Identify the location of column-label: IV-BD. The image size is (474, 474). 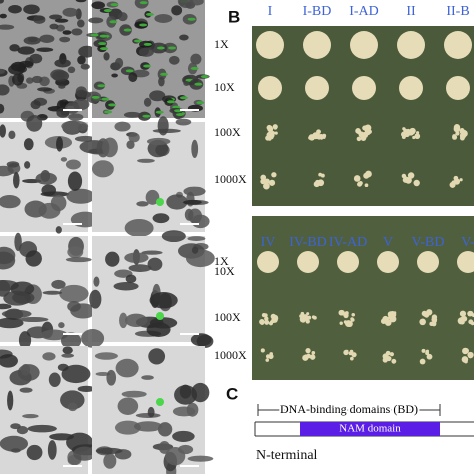
(308, 242).